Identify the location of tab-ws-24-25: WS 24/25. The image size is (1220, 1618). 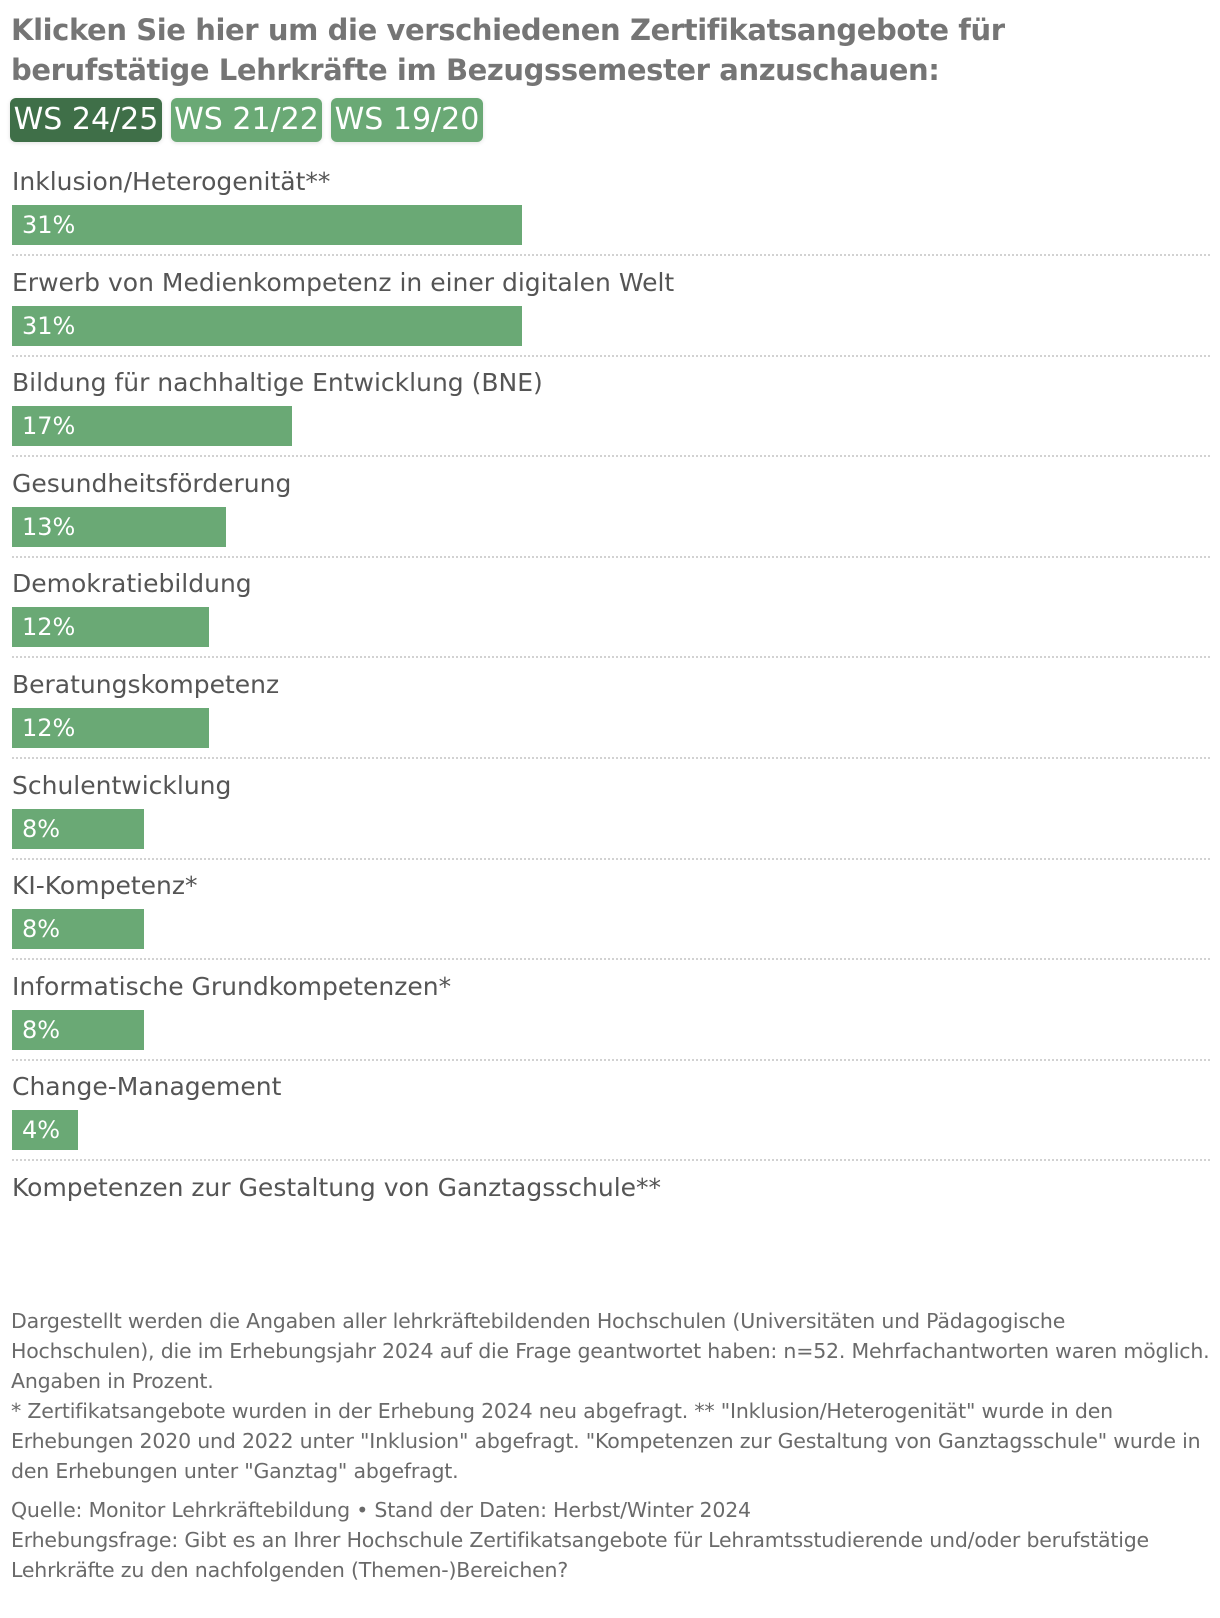
(86, 120).